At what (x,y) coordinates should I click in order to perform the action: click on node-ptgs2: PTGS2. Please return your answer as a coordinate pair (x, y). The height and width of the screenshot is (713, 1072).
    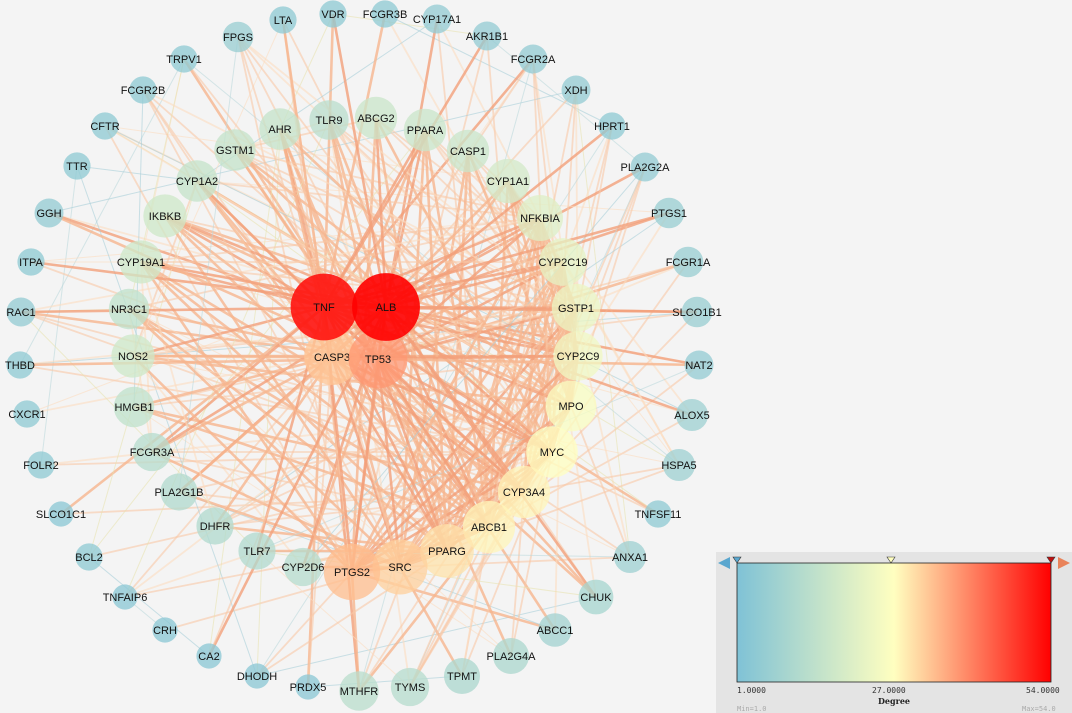
    Looking at the image, I should click on (352, 572).